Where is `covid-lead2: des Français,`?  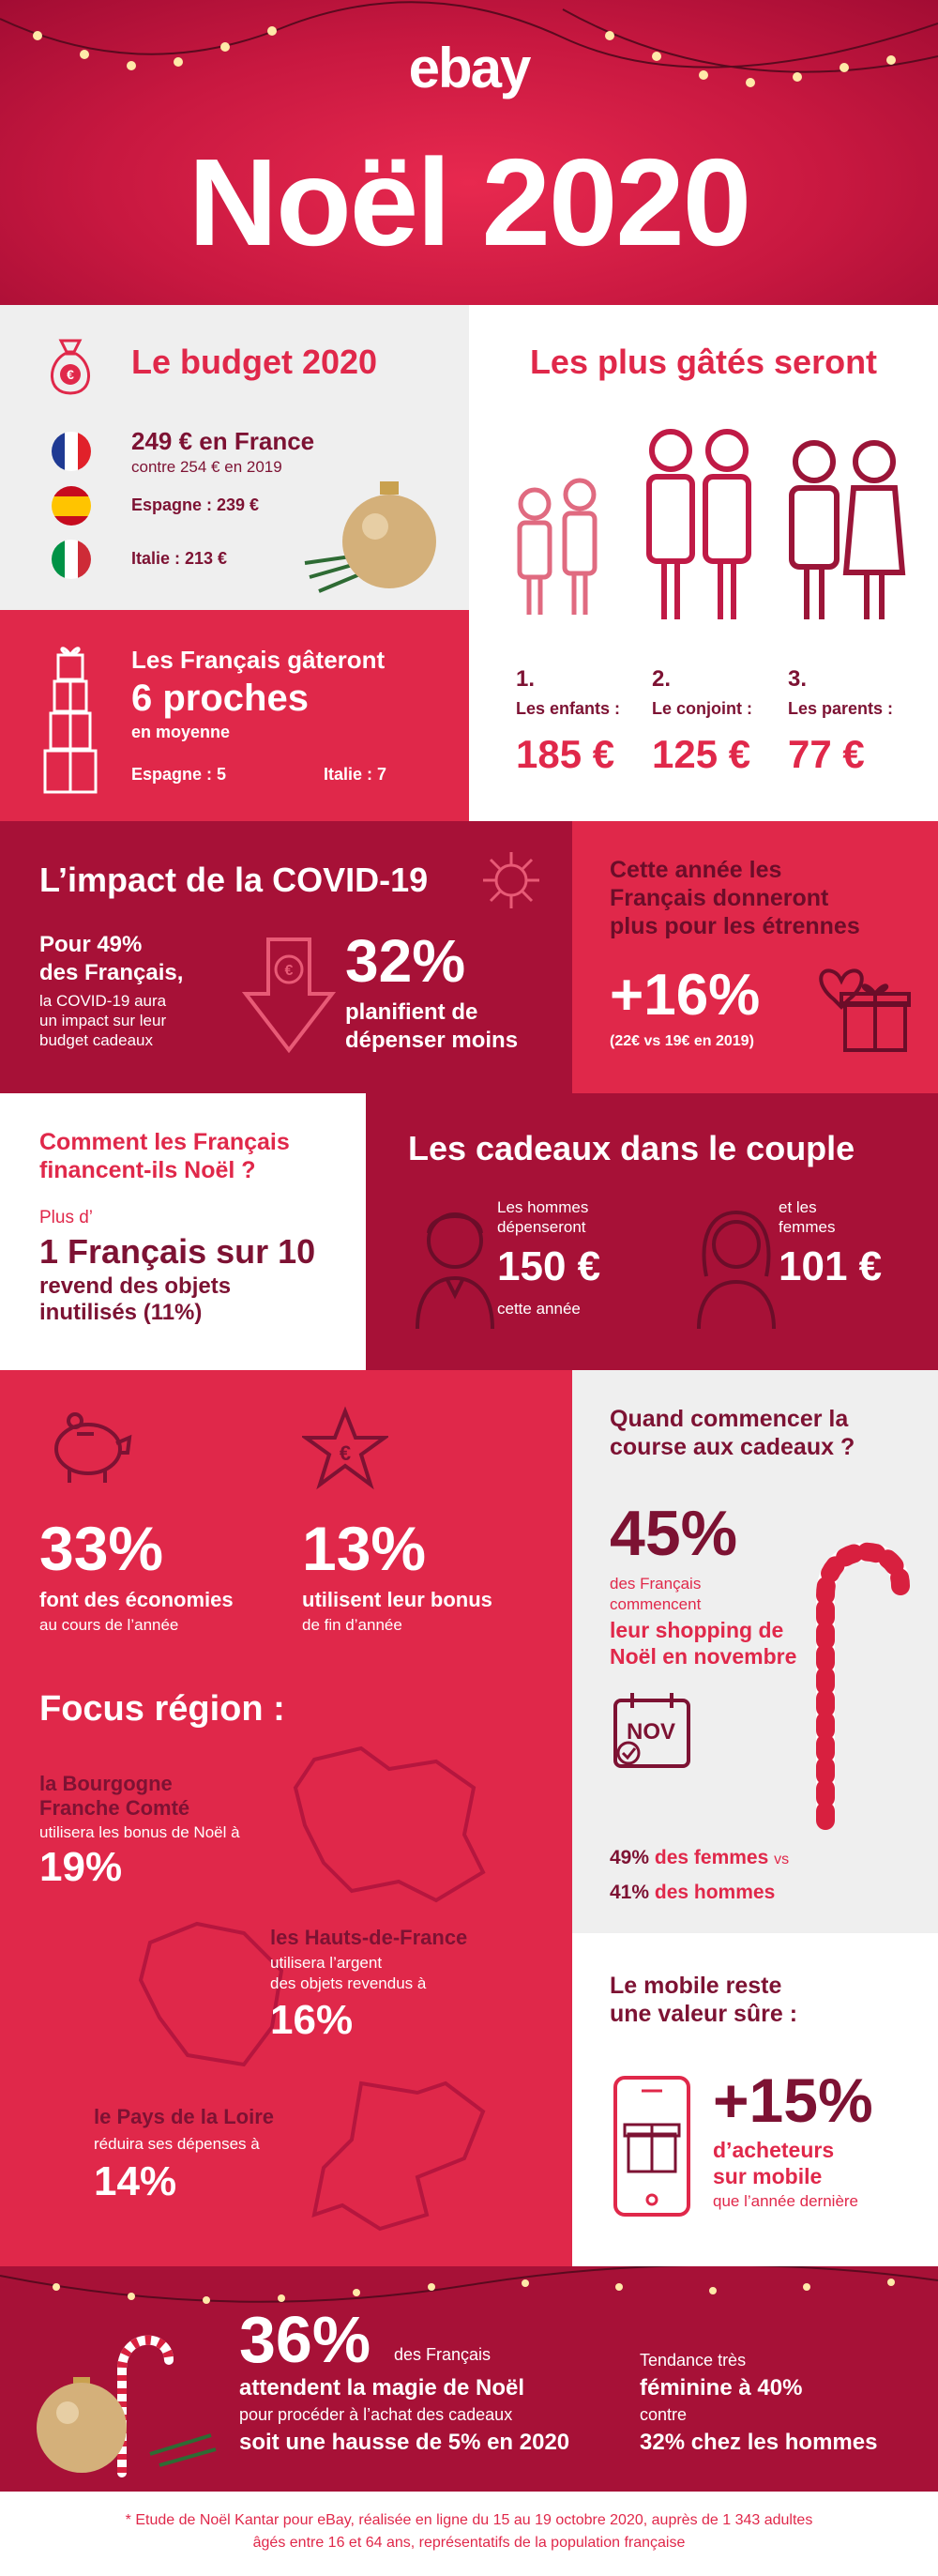
covid-lead2: des Français, is located at coordinates (111, 972).